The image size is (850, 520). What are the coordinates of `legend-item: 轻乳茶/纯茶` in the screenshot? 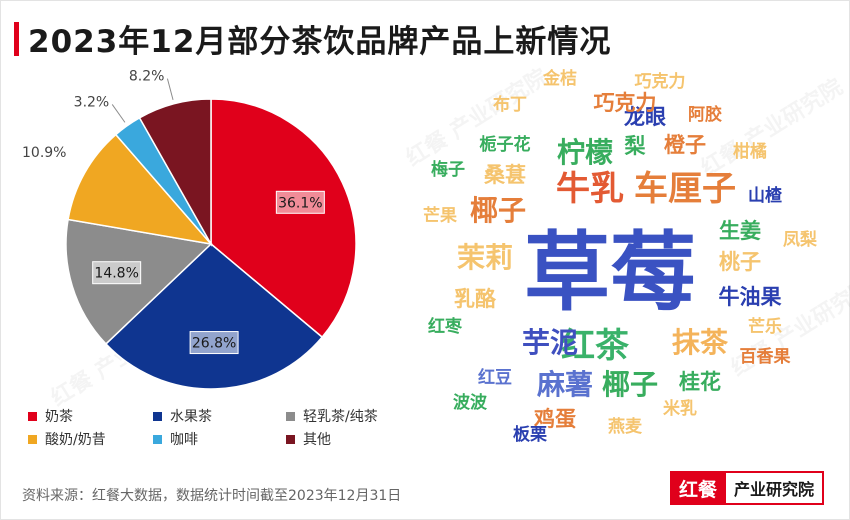 It's located at (332, 416).